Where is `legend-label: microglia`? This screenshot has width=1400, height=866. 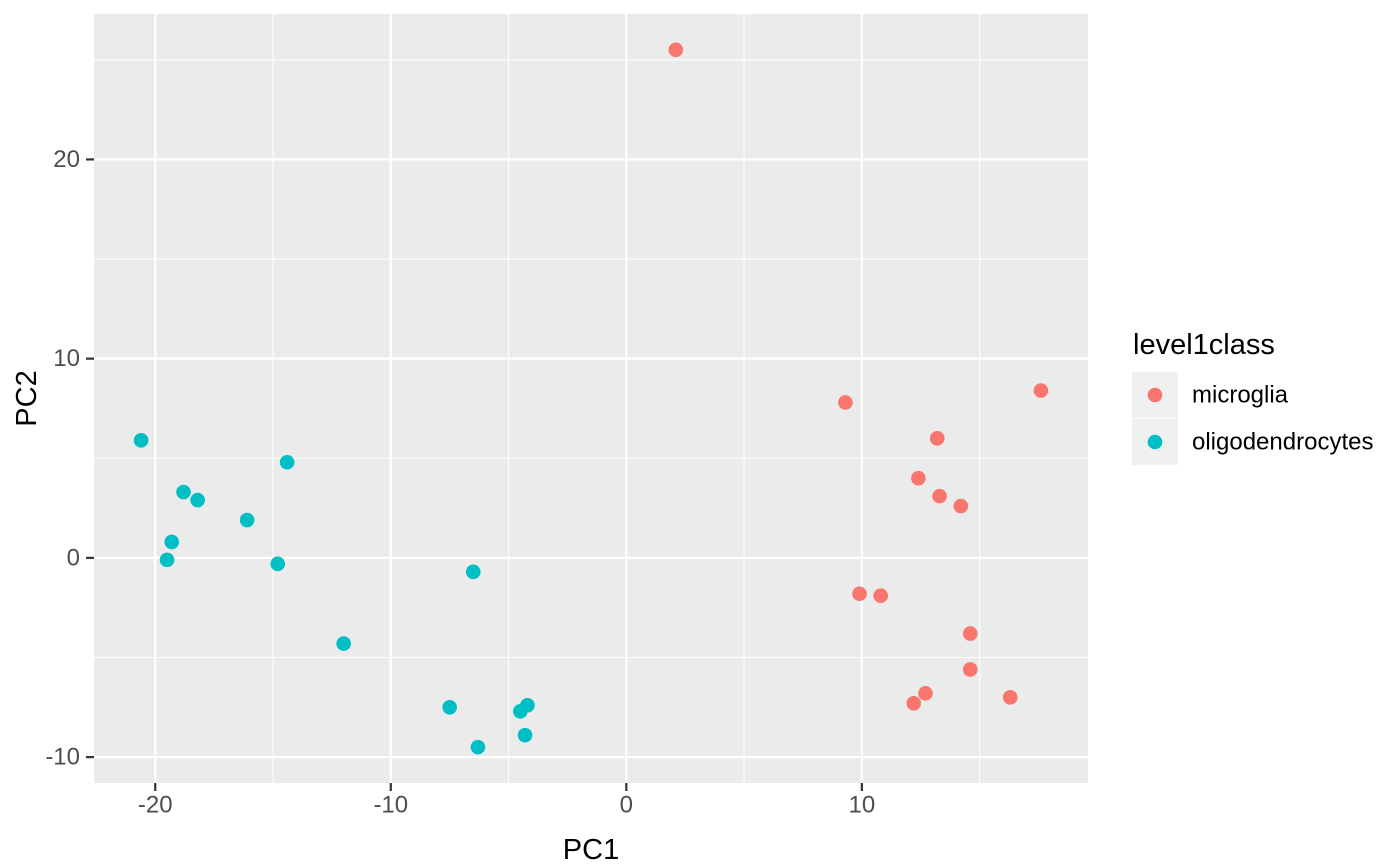 legend-label: microglia is located at coordinates (1240, 395).